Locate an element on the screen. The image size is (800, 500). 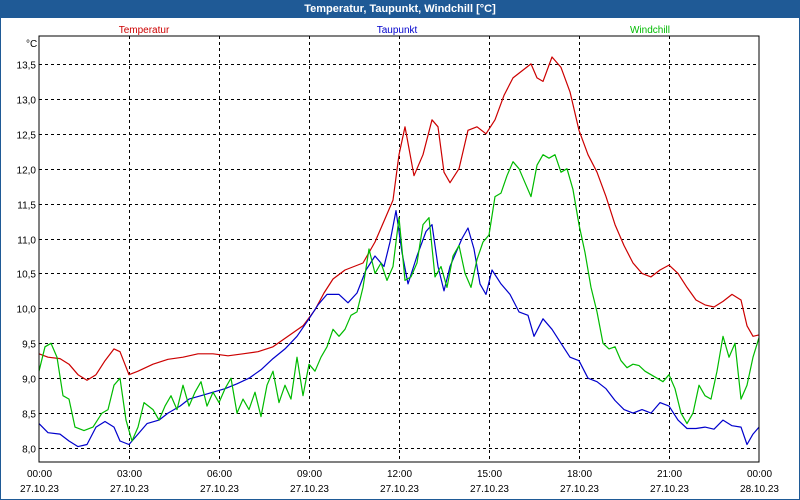
y-tick-label: 13,0 is located at coordinates (27, 101).